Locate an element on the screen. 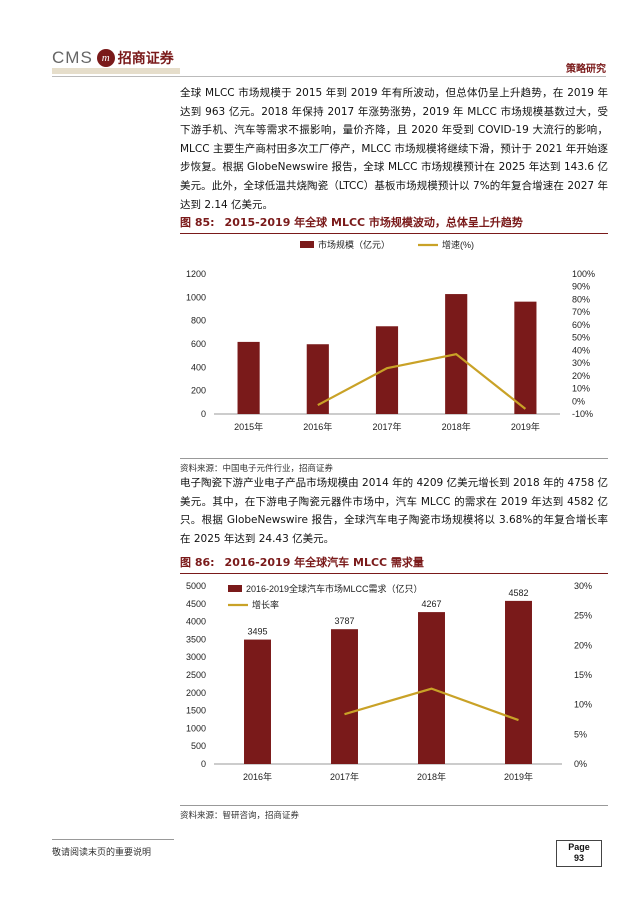 The height and width of the screenshot is (905, 640). page-header: CMS m 招商证券 策略研究 is located at coordinates (320, 39).